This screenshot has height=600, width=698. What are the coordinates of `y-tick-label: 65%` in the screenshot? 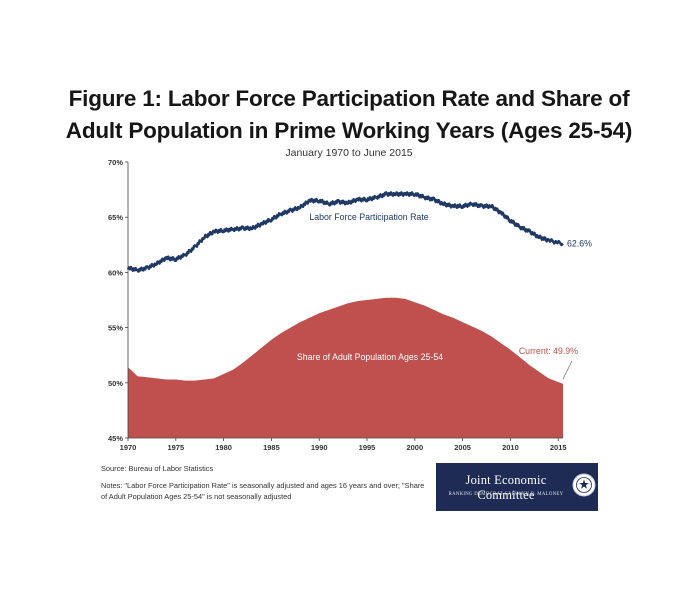 It's located at (115, 217).